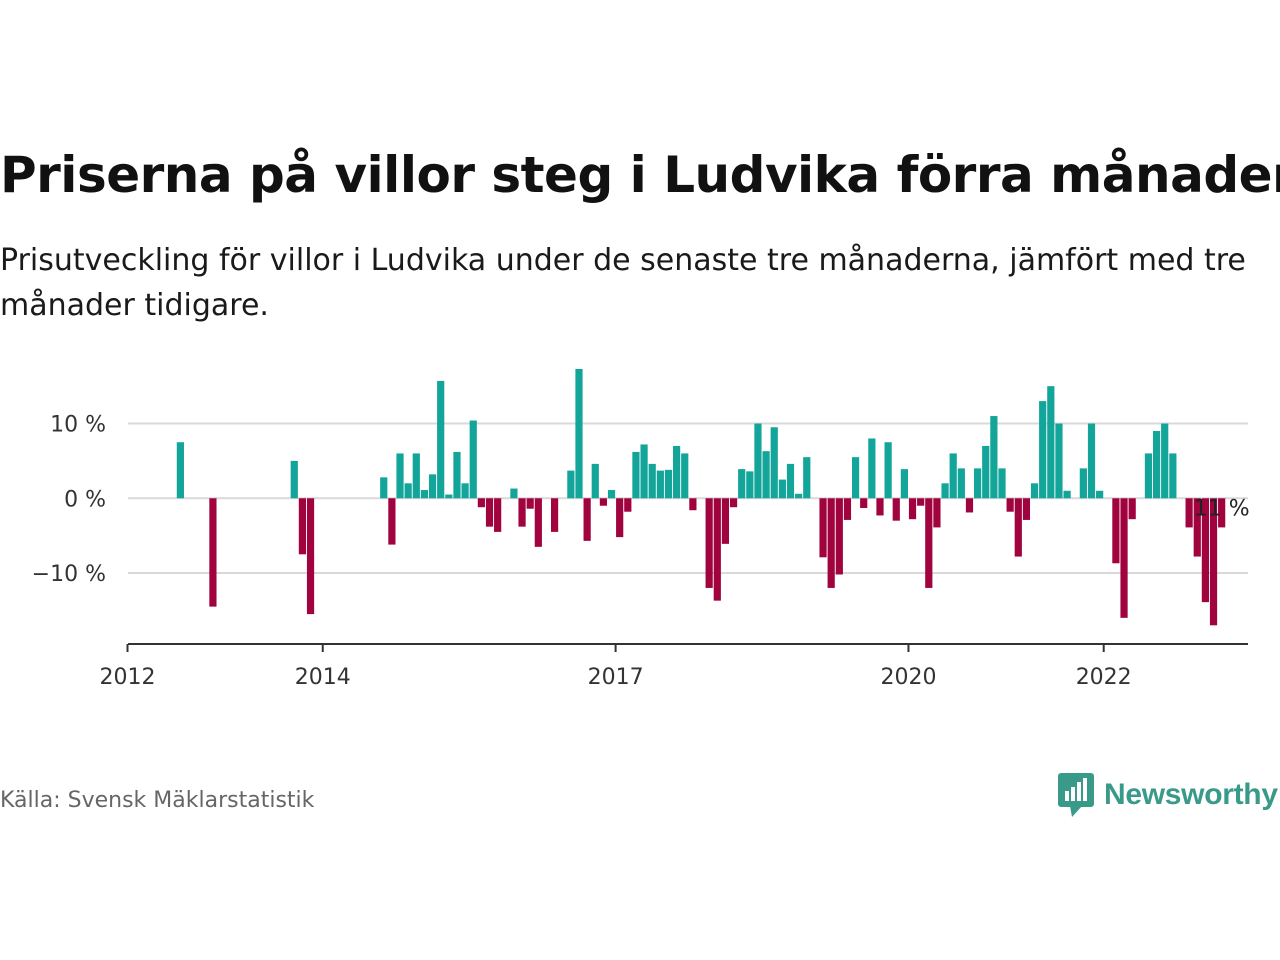  I want to click on last-value-label: 11 %, so click(1222, 508).